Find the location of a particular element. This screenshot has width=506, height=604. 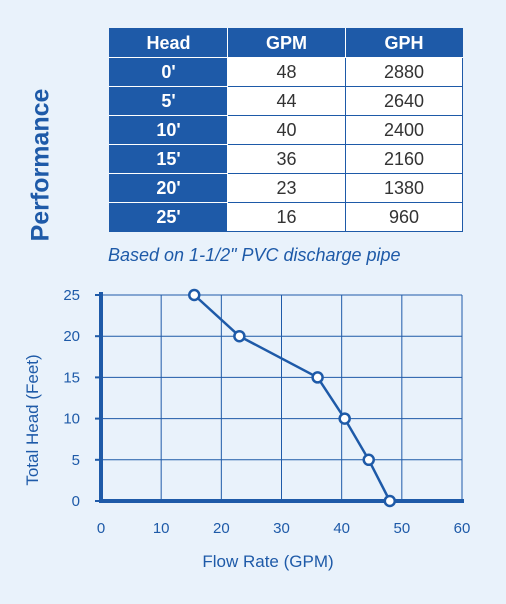

performance-curve is located at coordinates (292, 398).